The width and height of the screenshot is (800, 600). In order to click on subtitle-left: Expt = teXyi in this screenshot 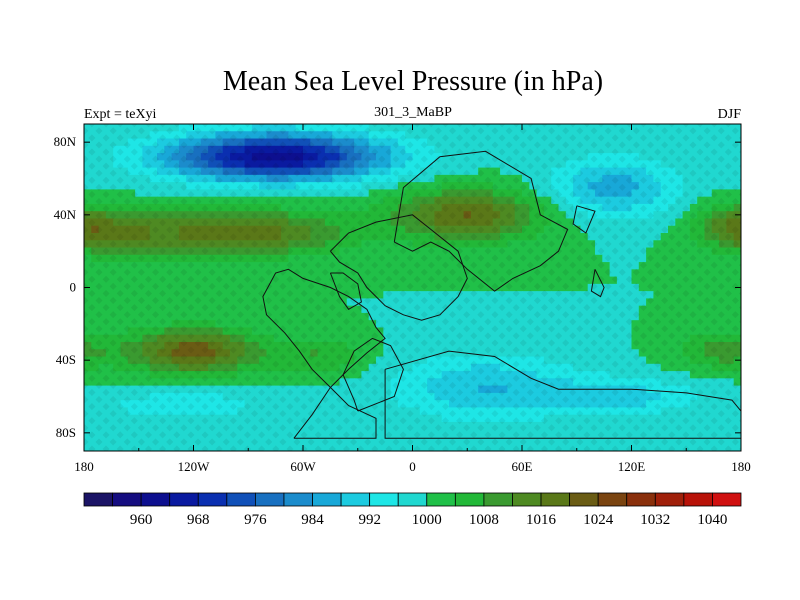, I will do `click(120, 114)`.